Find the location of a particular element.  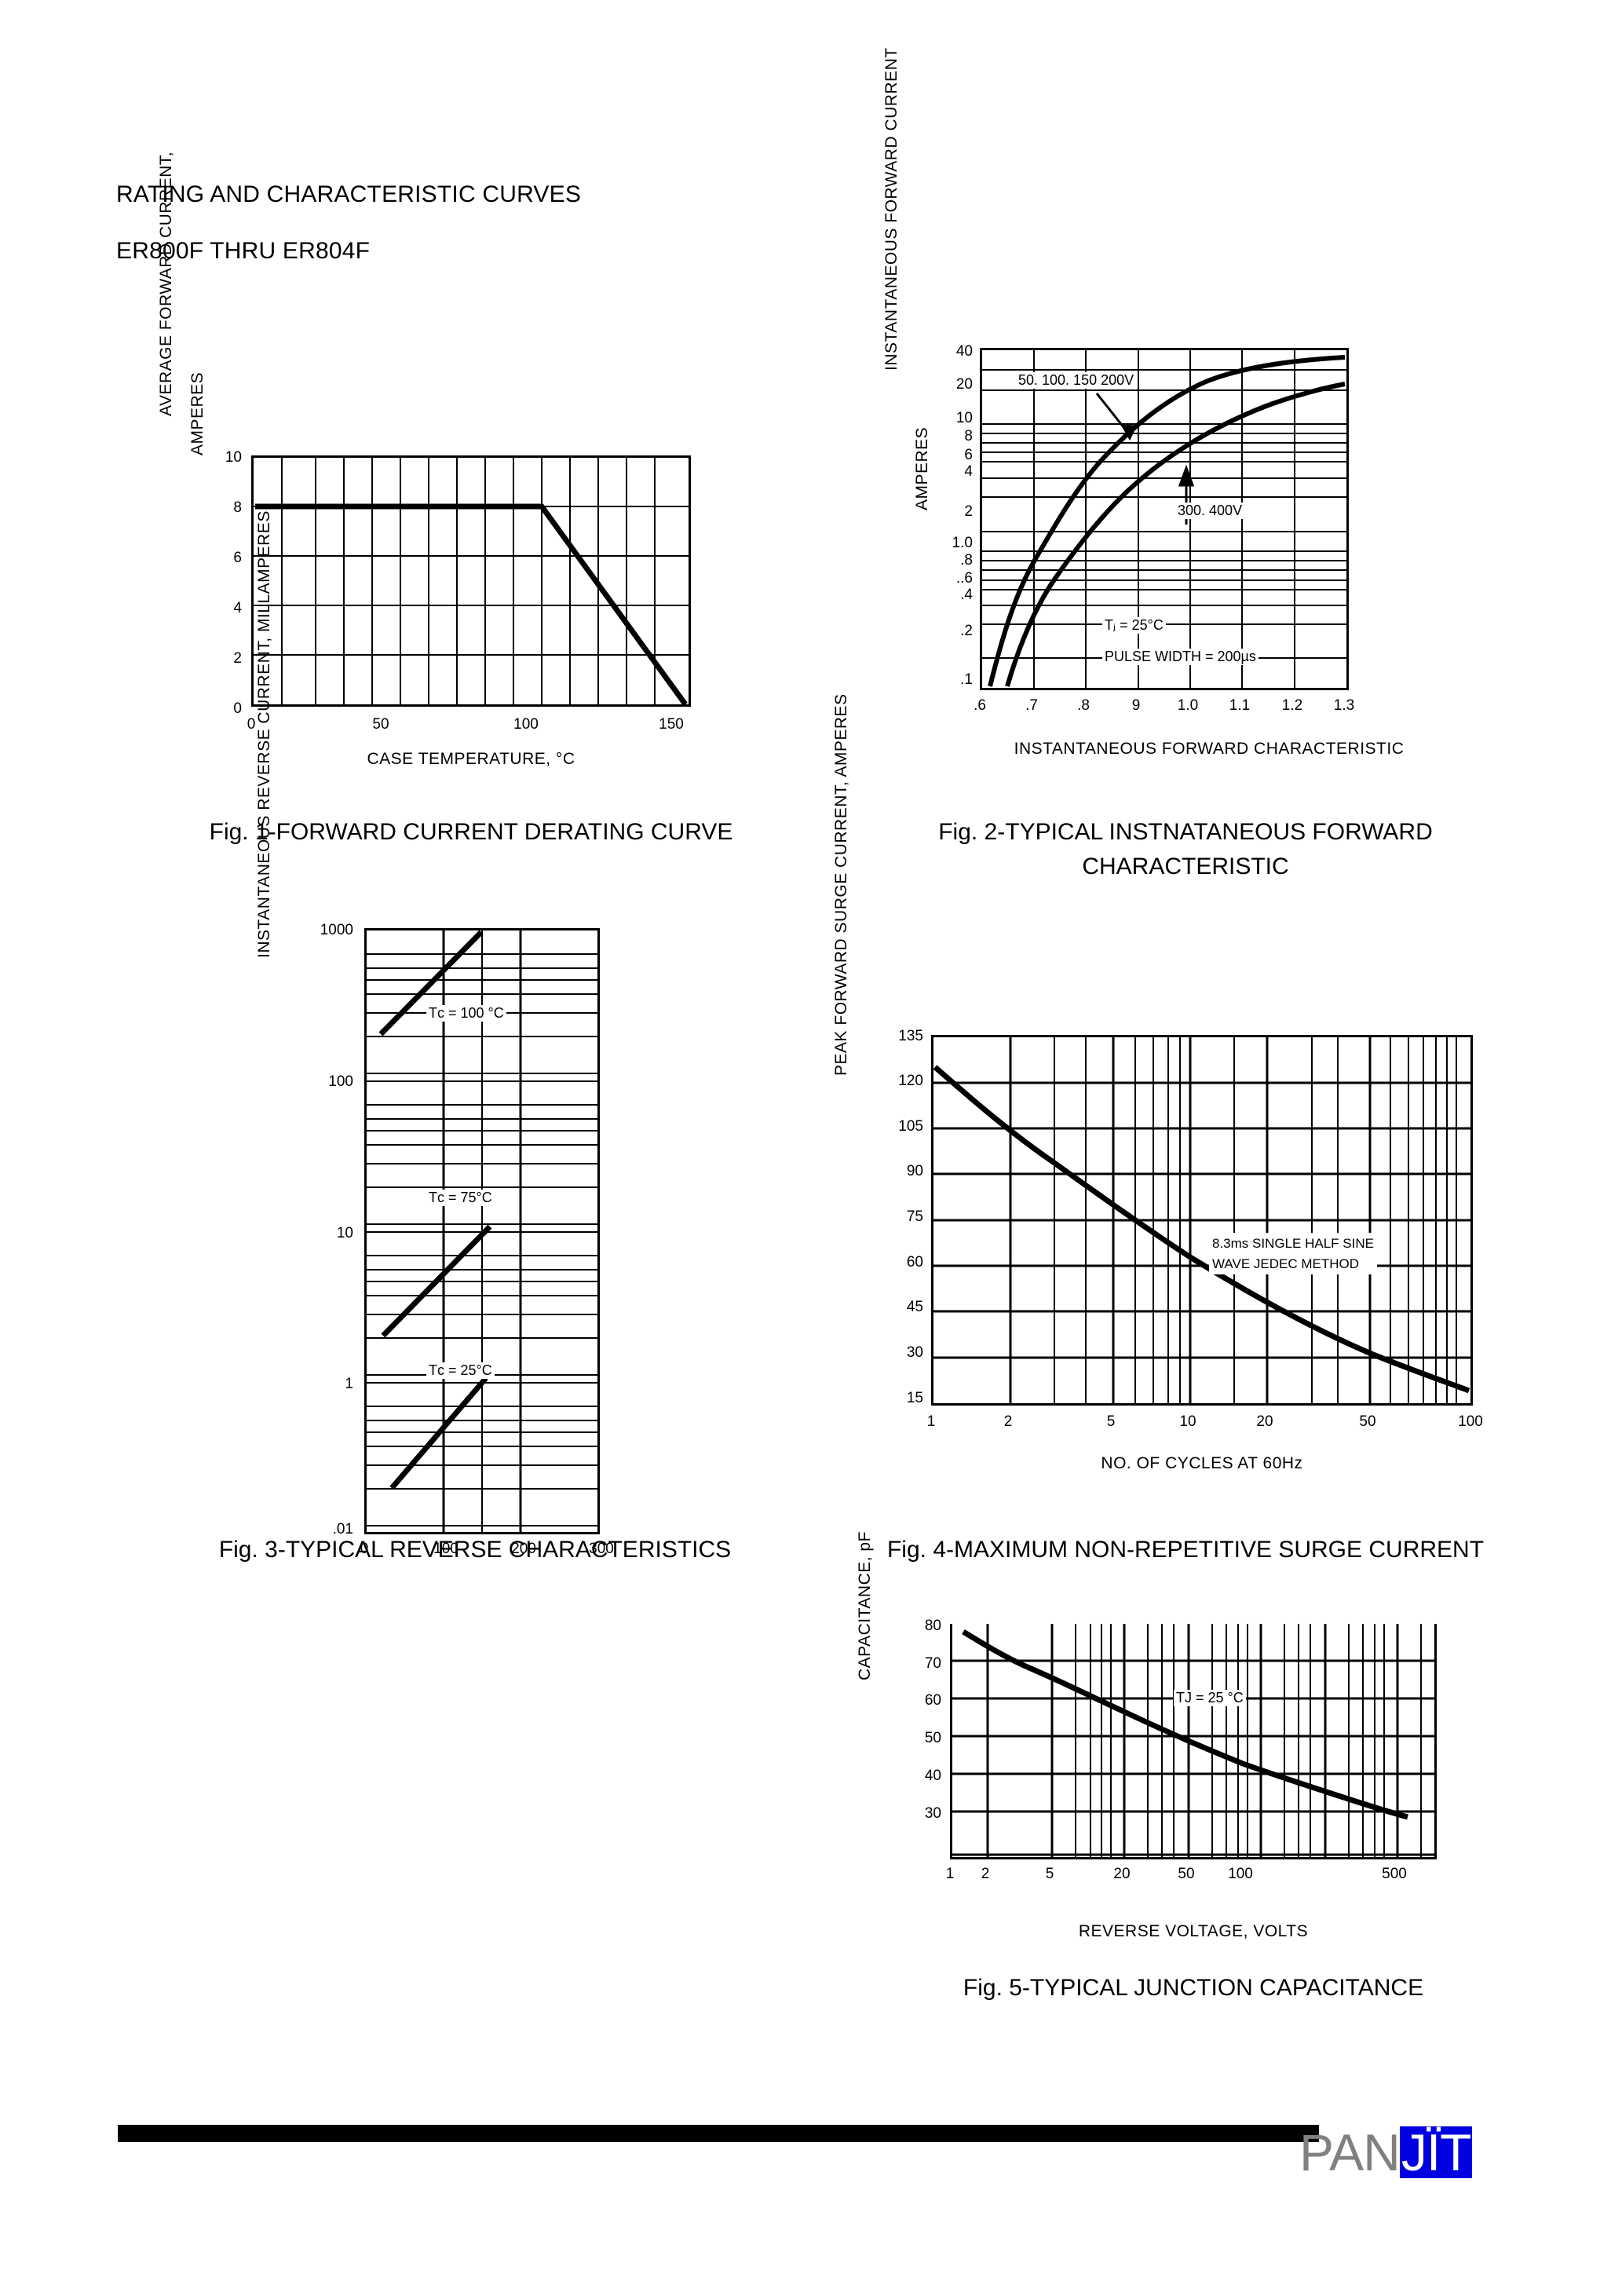

fig3-annotation-tc100: Tᴄ = 100 °C is located at coordinates (466, 1014).